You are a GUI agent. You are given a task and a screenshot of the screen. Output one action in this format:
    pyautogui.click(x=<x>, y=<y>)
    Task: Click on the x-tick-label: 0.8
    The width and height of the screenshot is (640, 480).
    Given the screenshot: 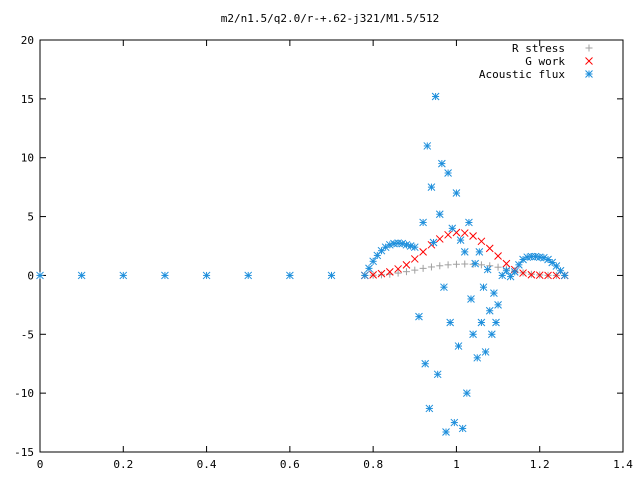 What is the action you would take?
    pyautogui.click(x=373, y=464)
    